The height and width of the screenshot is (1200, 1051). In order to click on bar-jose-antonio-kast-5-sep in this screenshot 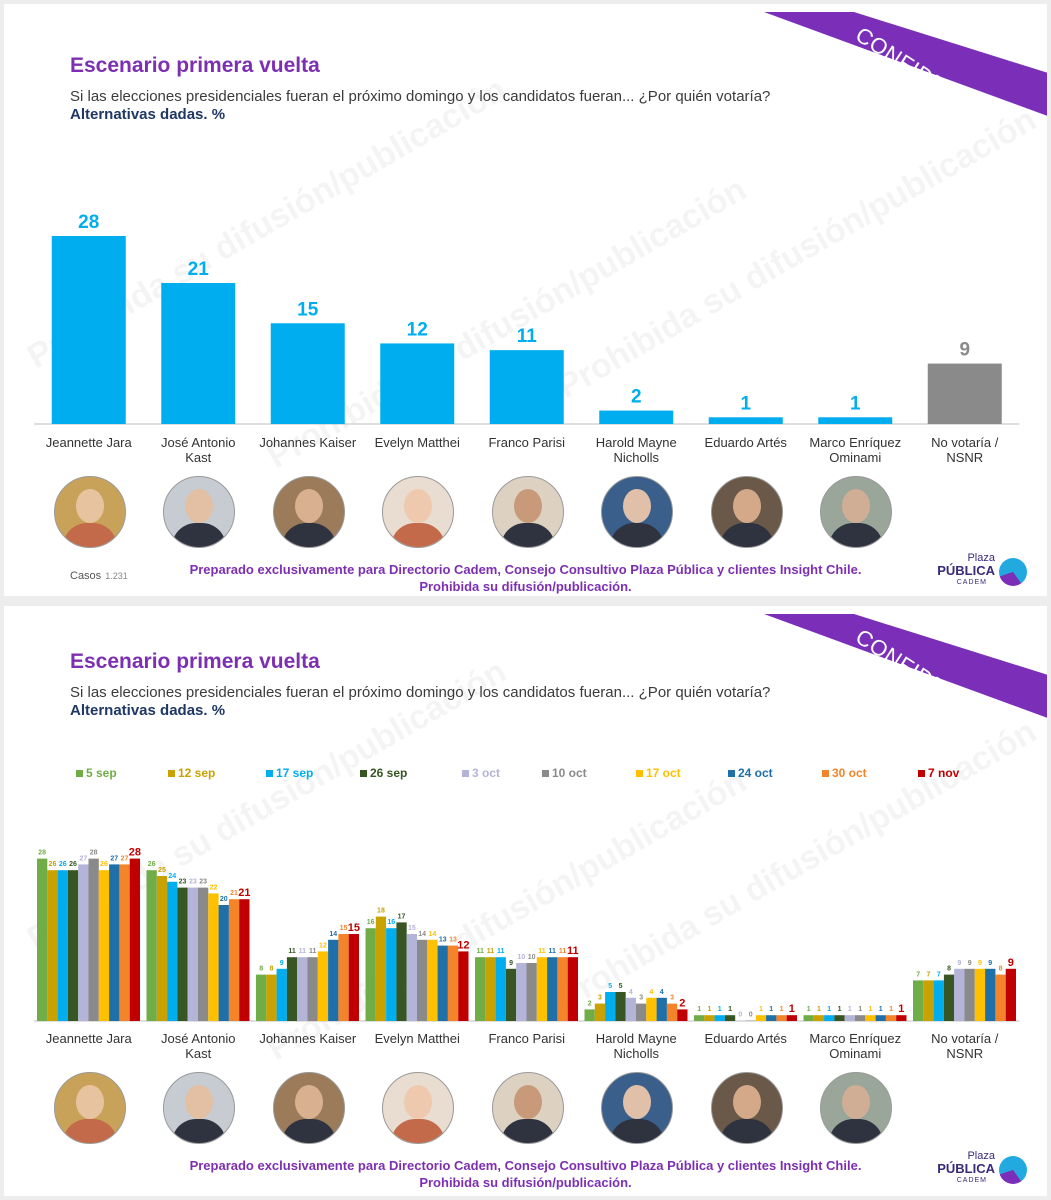, I will do `click(151, 945)`.